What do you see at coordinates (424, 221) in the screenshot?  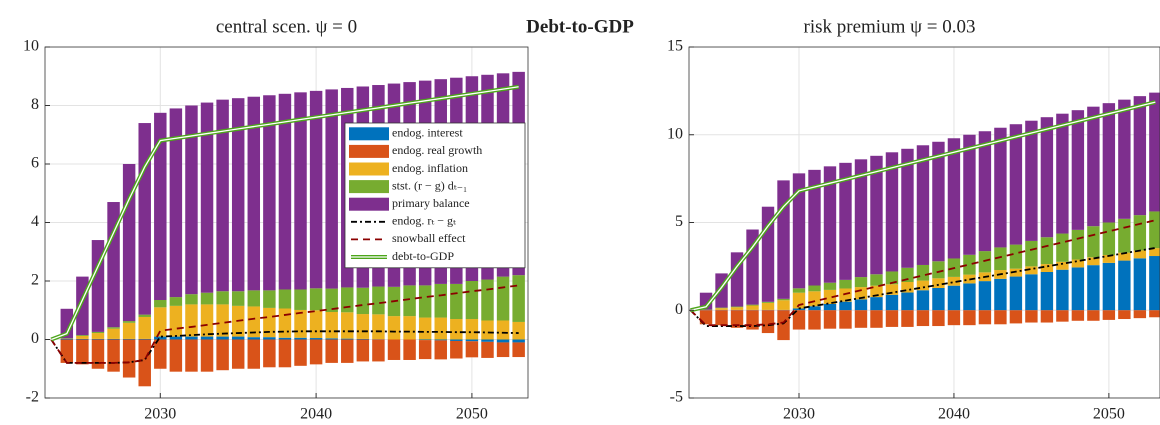 I see `legend-label: endog. rₜ − gₜ` at bounding box center [424, 221].